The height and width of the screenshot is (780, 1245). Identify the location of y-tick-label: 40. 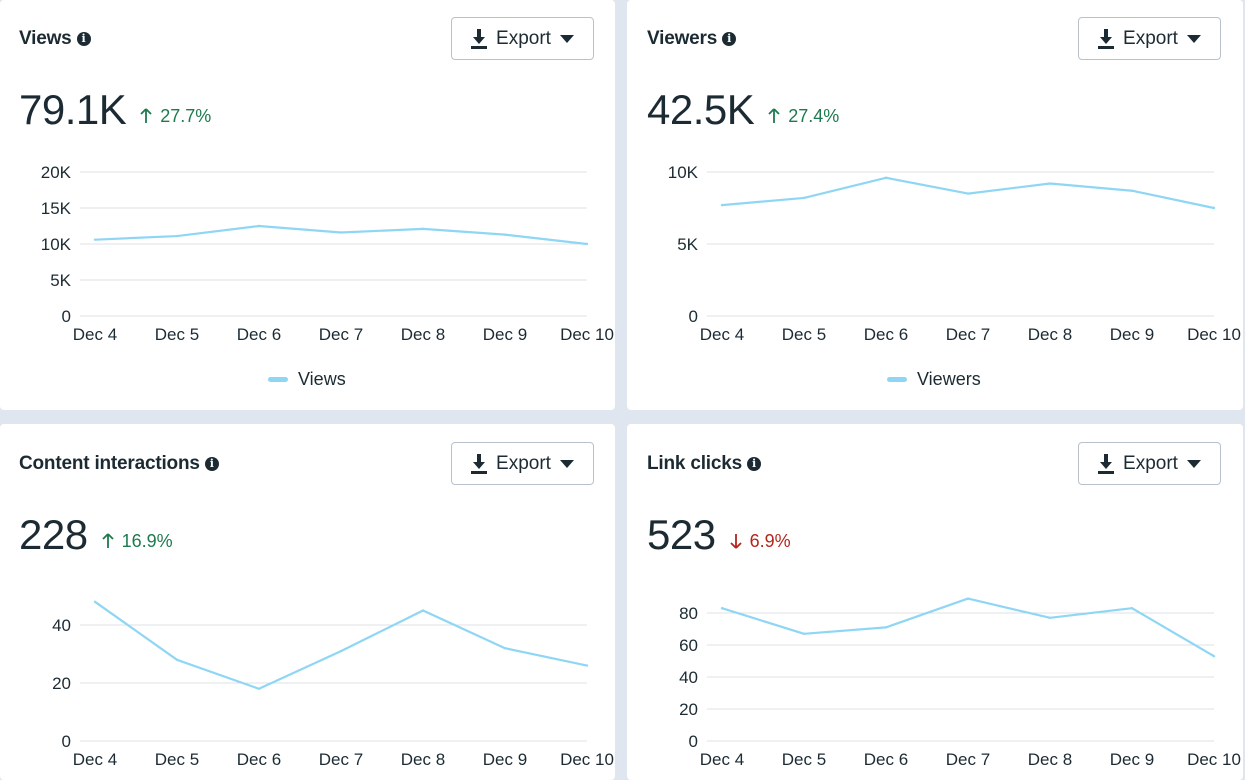
(688, 677).